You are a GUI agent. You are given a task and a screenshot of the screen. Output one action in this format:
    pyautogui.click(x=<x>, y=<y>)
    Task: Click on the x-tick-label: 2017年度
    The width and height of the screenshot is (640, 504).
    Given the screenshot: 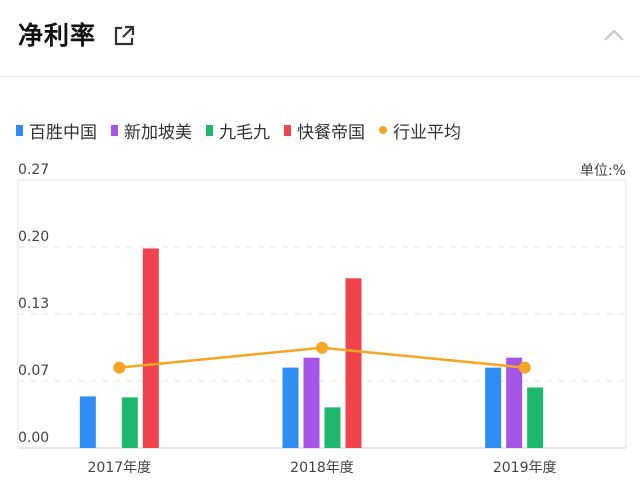 What is the action you would take?
    pyautogui.click(x=120, y=468)
    